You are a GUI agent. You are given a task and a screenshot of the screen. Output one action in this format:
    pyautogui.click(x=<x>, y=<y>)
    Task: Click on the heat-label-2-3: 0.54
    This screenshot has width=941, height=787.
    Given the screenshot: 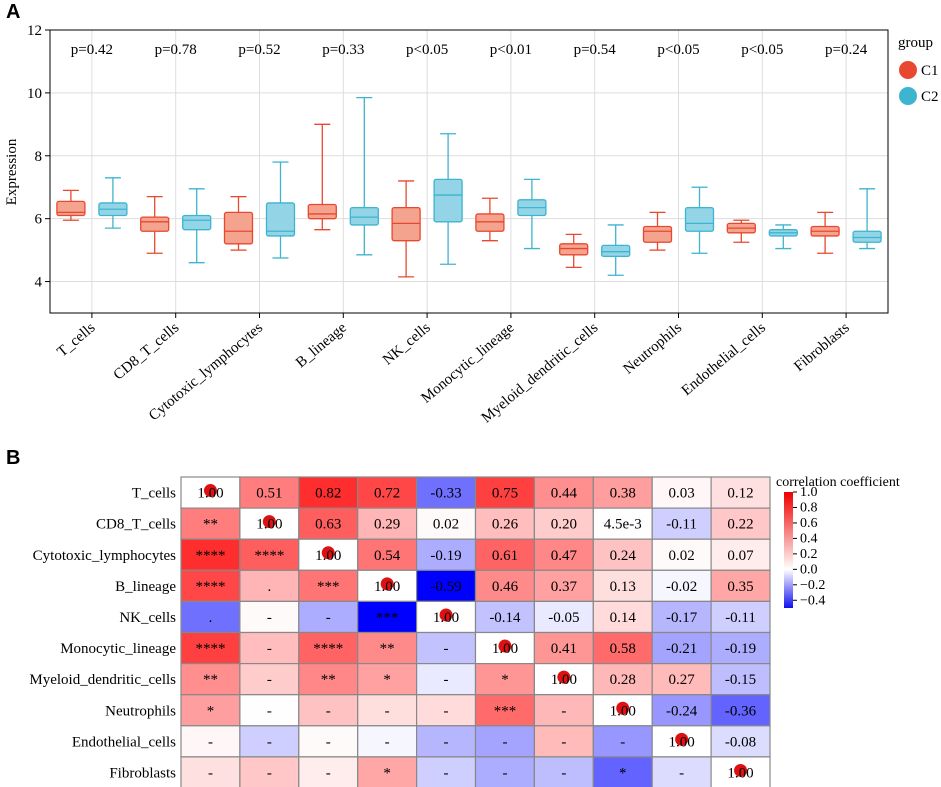 What is the action you would take?
    pyautogui.click(x=387, y=556)
    